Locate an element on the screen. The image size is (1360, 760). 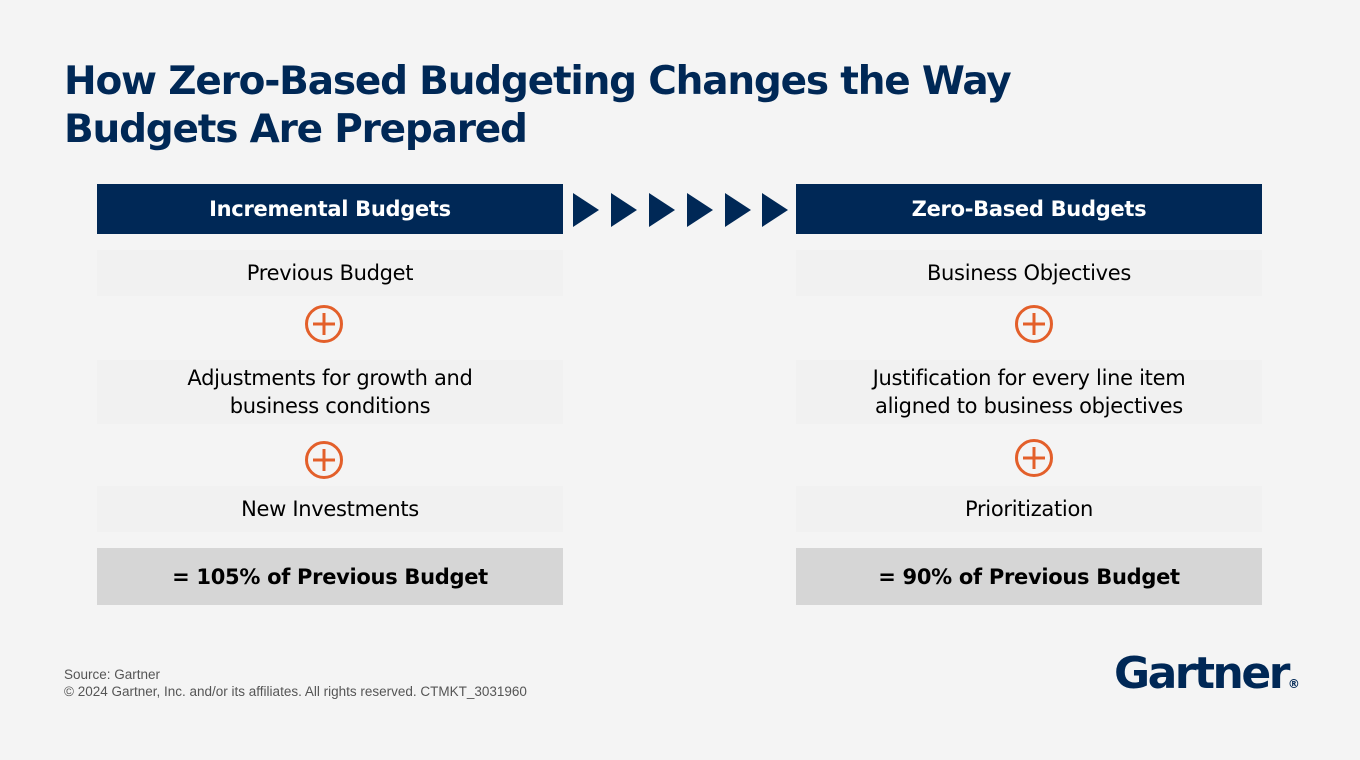
item-label: New Investments is located at coordinates (330, 509).